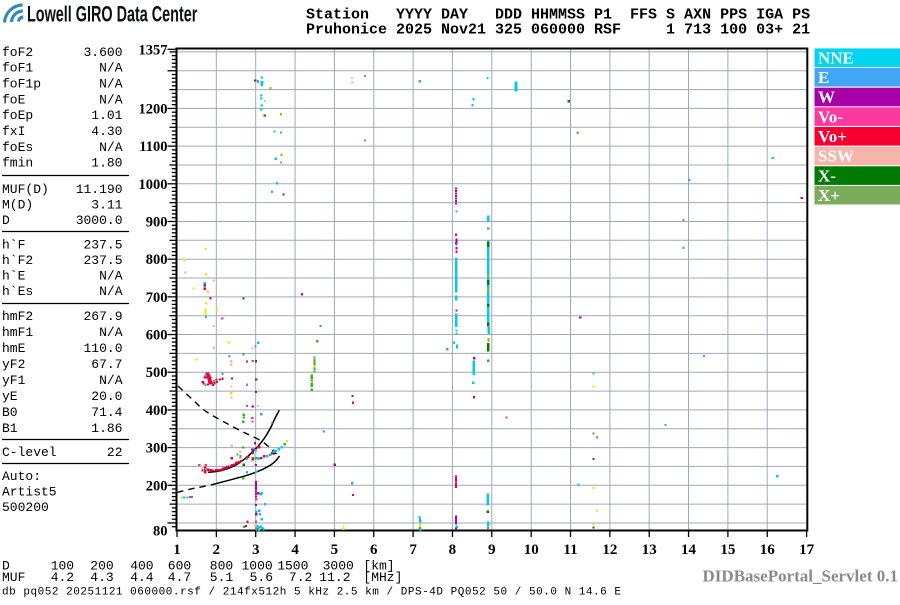 The height and width of the screenshot is (605, 900). Describe the element at coordinates (531, 550) in the screenshot. I see `svg-text: 10` at that location.